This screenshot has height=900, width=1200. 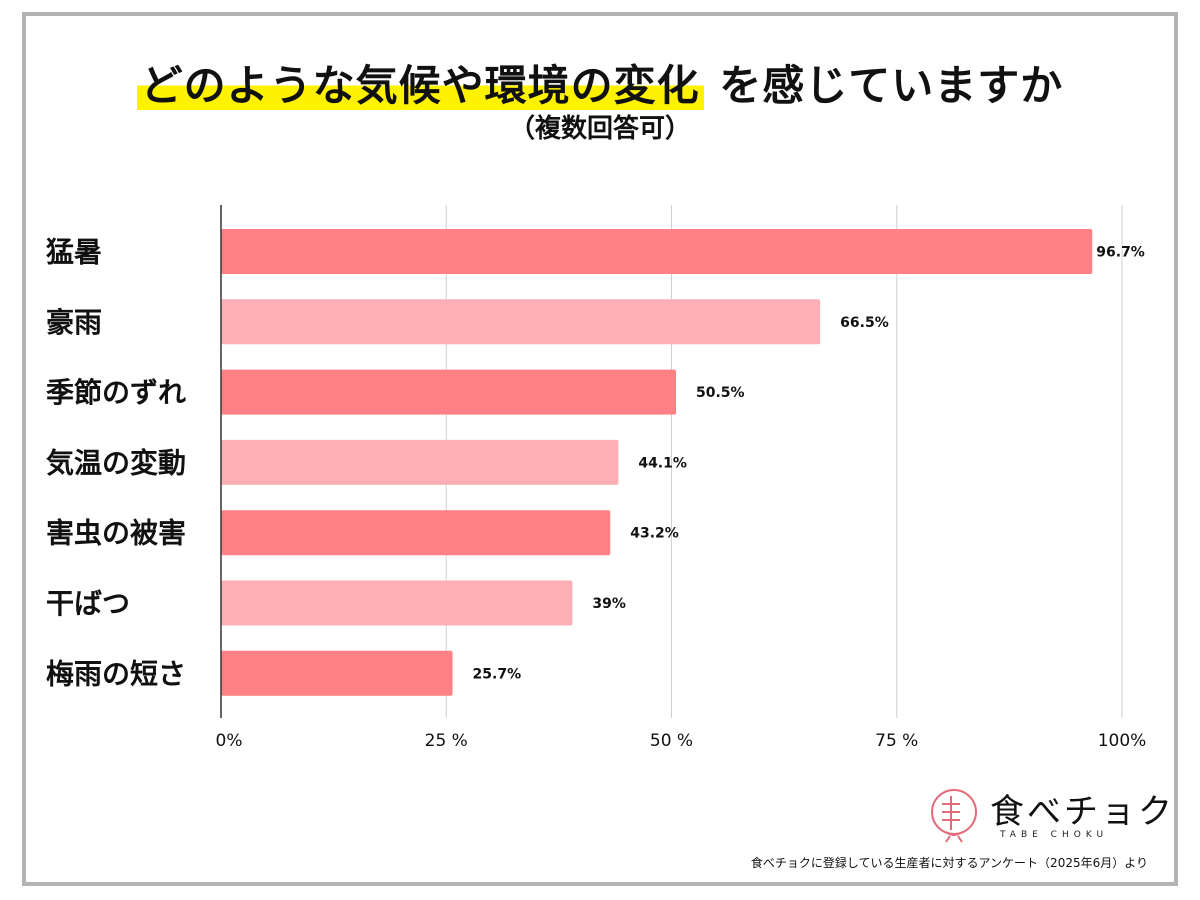 I want to click on data-label: 96.7%, so click(x=1120, y=253).